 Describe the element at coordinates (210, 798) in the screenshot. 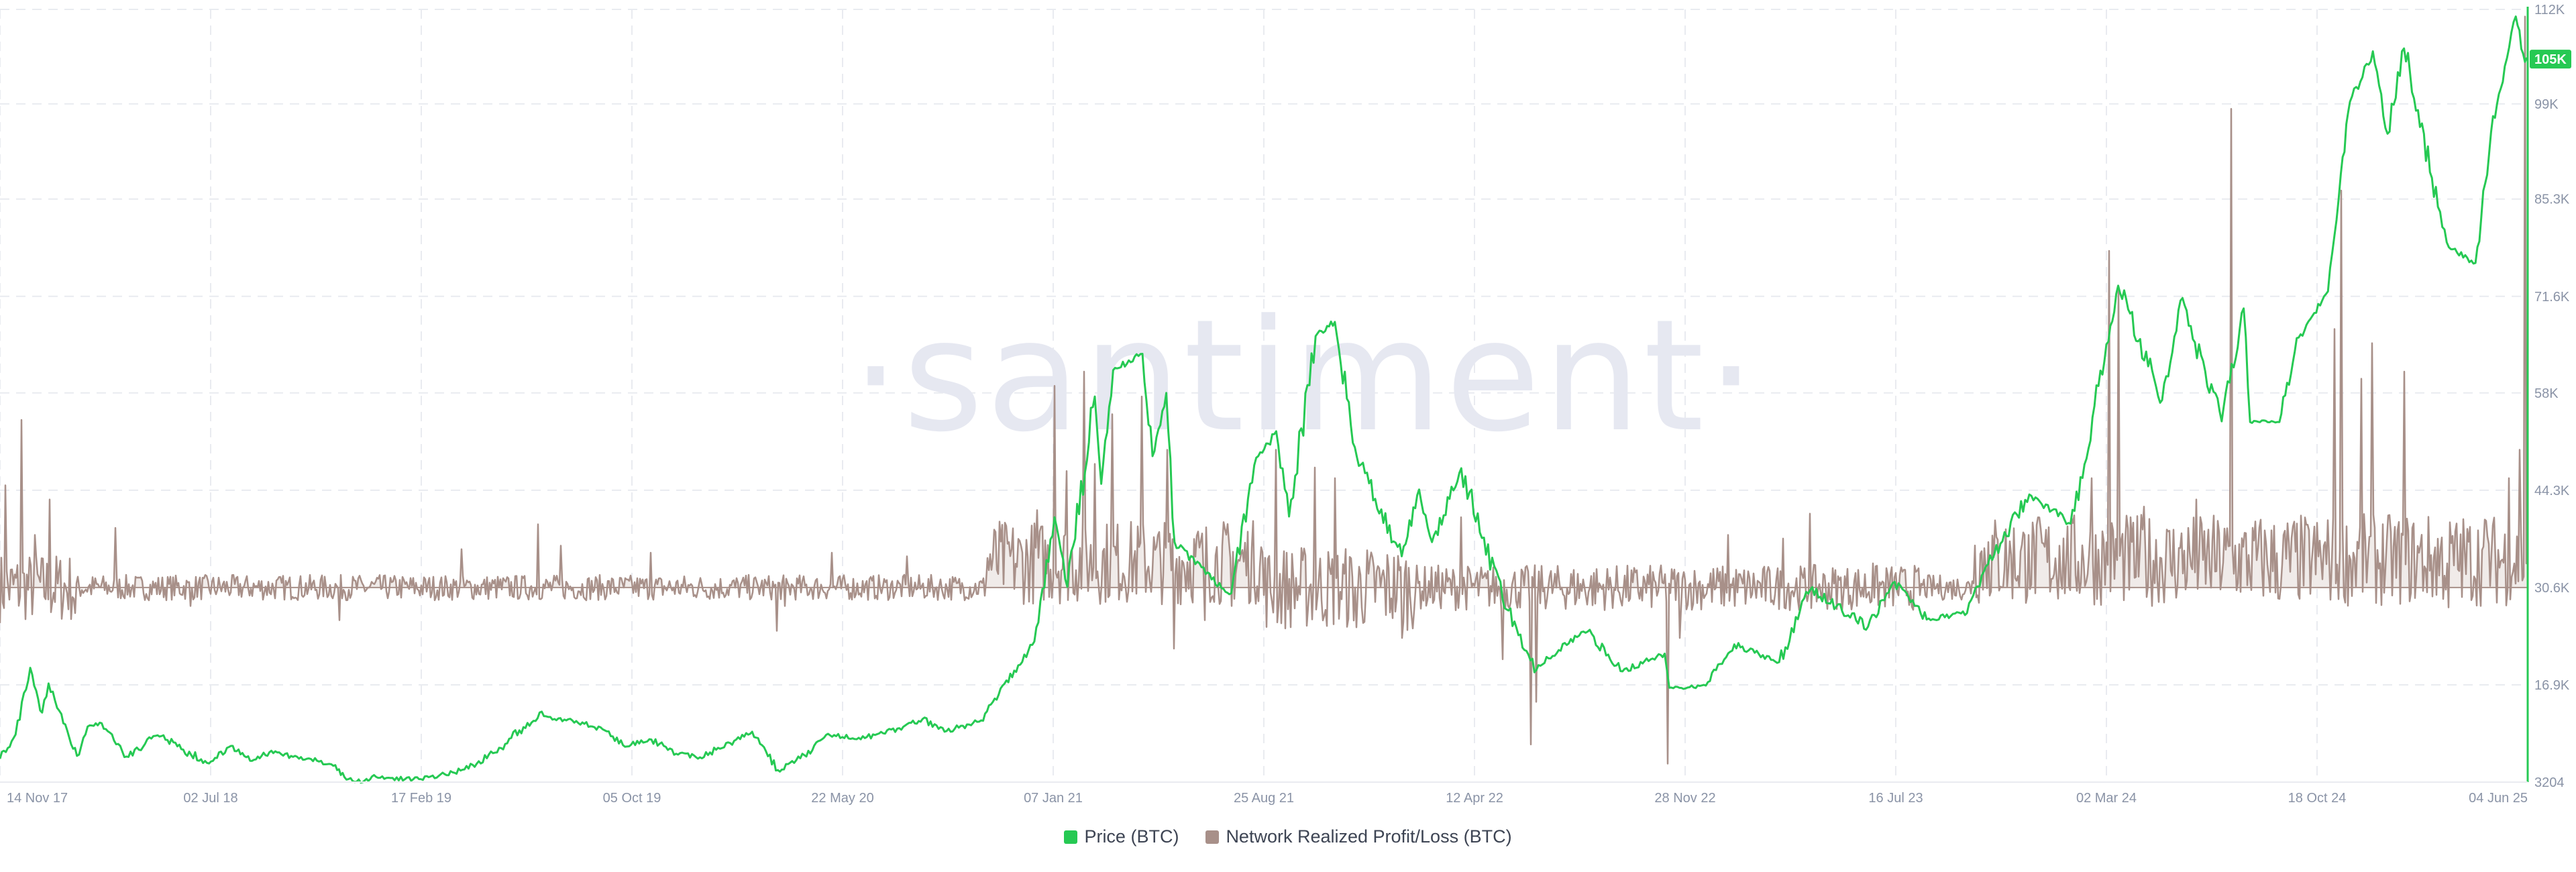

I see `x-tick-label: 02 Jul 18` at that location.